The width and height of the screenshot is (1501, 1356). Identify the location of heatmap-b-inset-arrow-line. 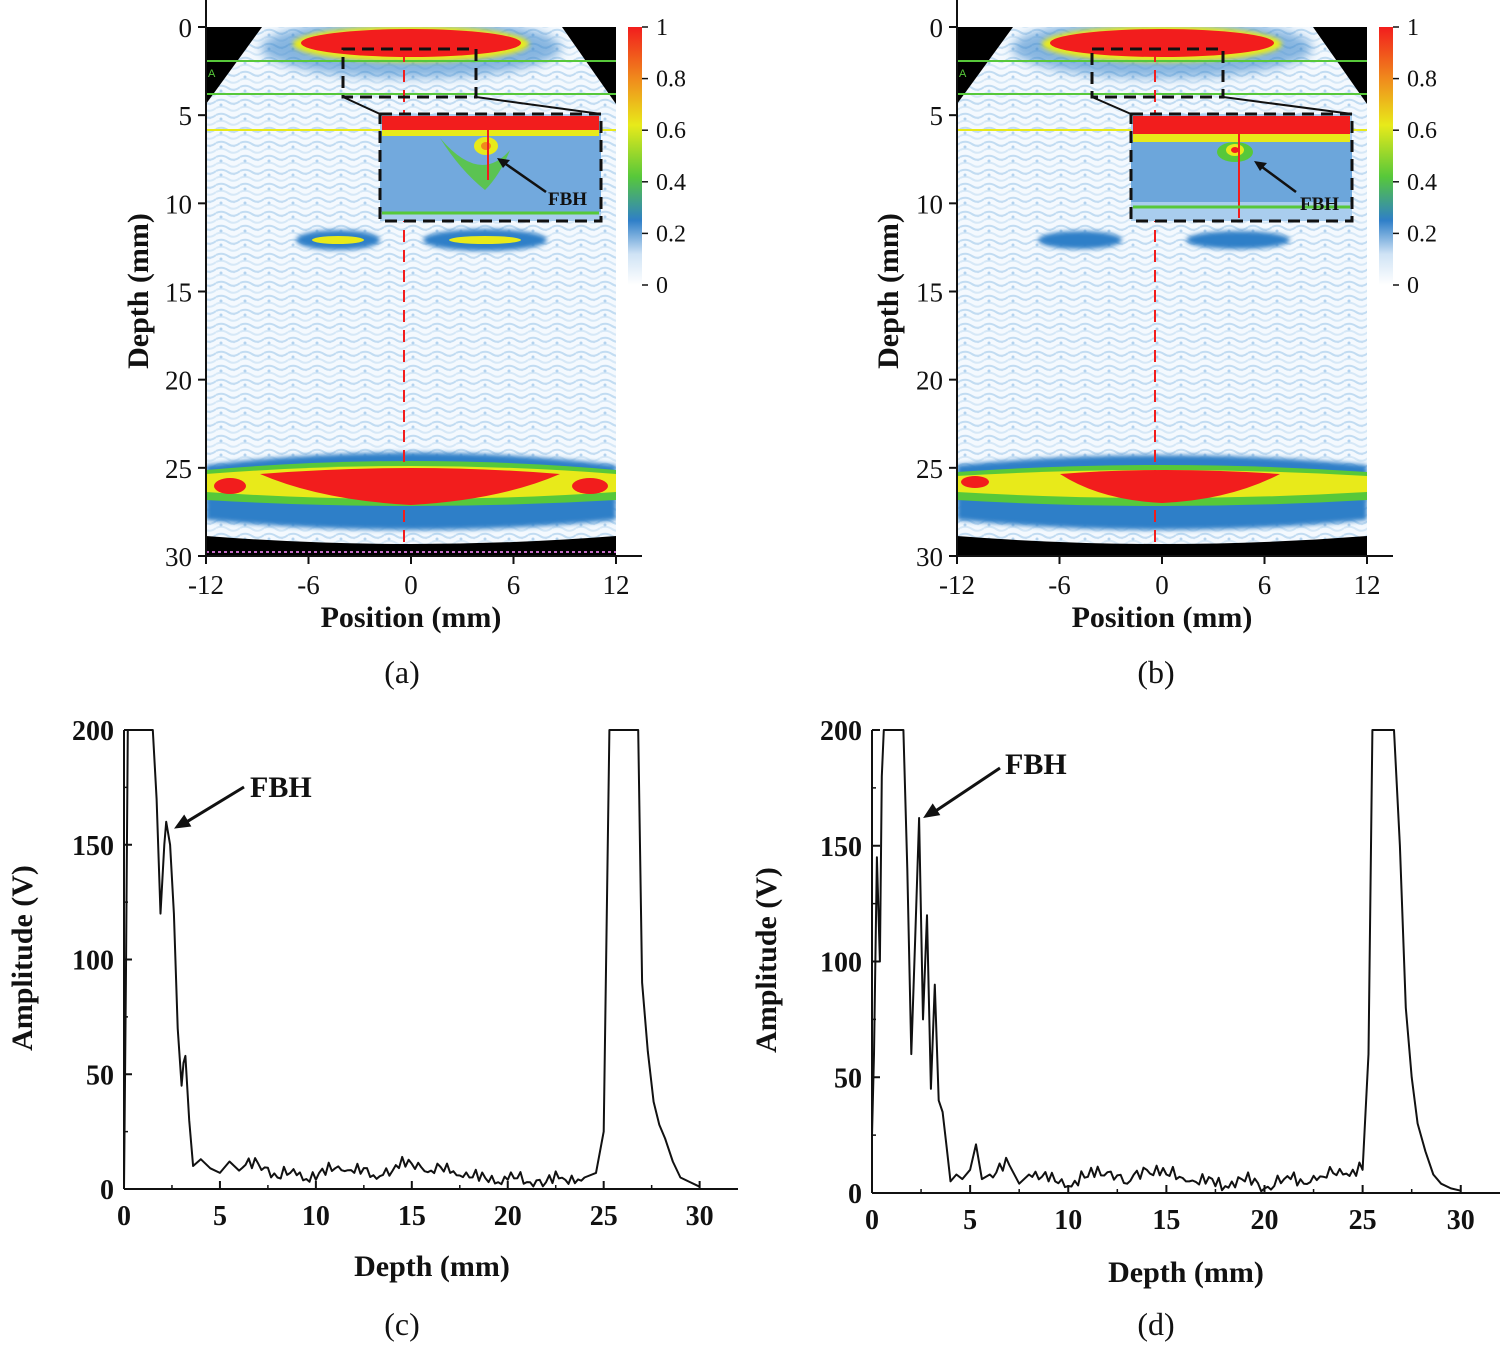
(1277, 178).